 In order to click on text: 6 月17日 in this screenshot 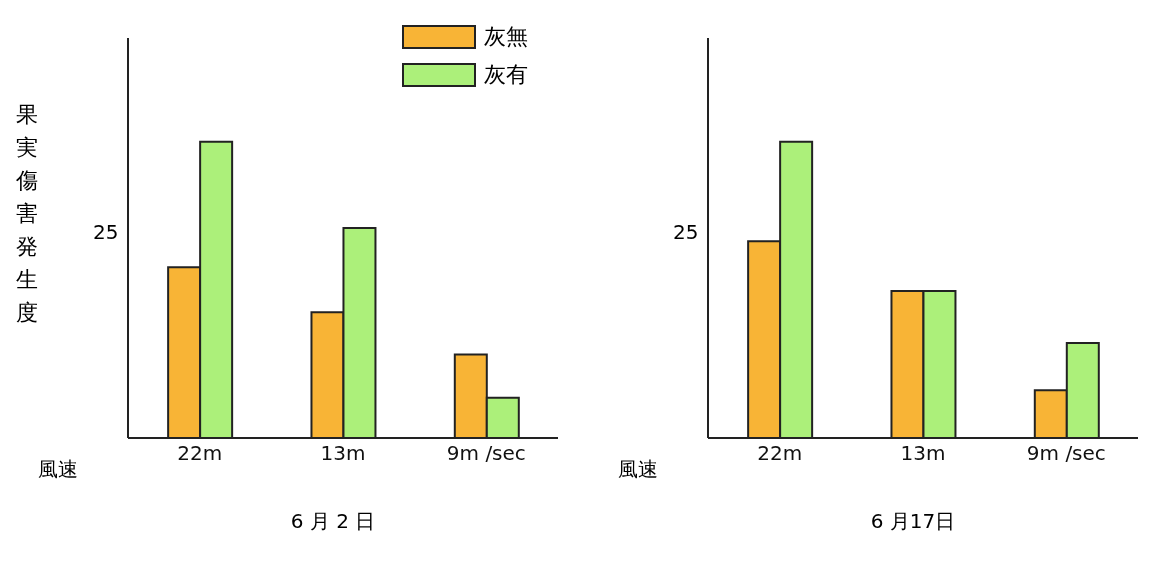, I will do `click(913, 521)`.